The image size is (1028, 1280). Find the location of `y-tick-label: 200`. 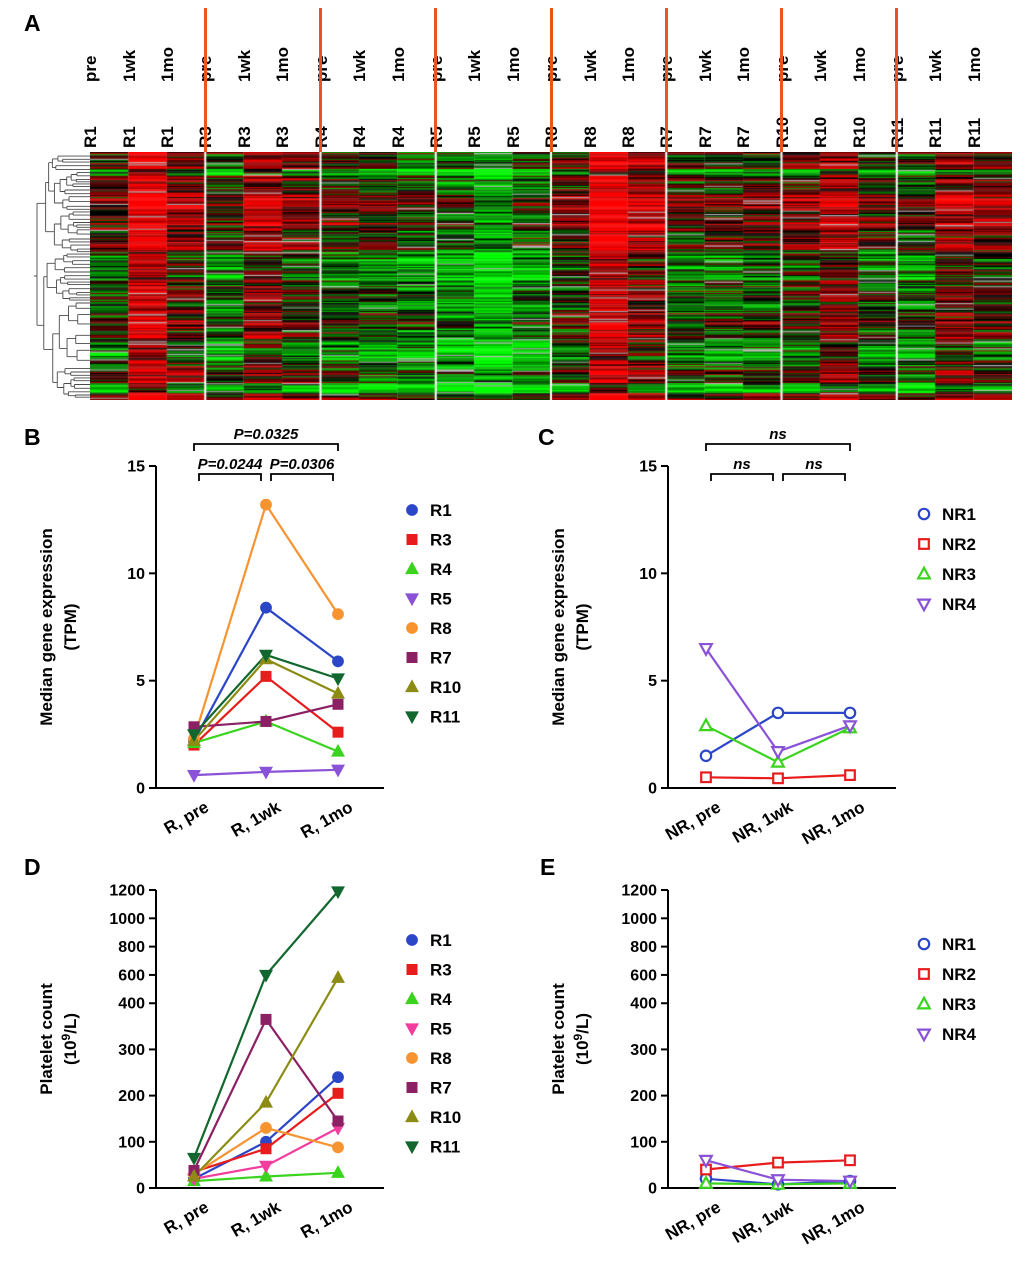

y-tick-label: 200 is located at coordinates (643, 1096).